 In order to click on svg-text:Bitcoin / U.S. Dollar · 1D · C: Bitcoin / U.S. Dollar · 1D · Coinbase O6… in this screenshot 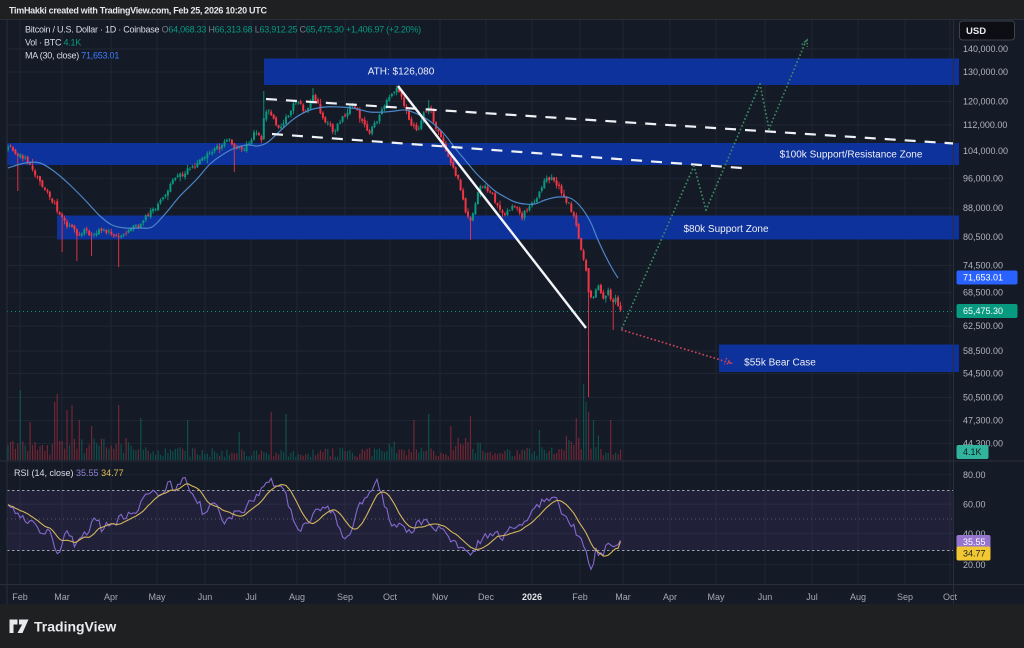, I will do `click(223, 30)`.